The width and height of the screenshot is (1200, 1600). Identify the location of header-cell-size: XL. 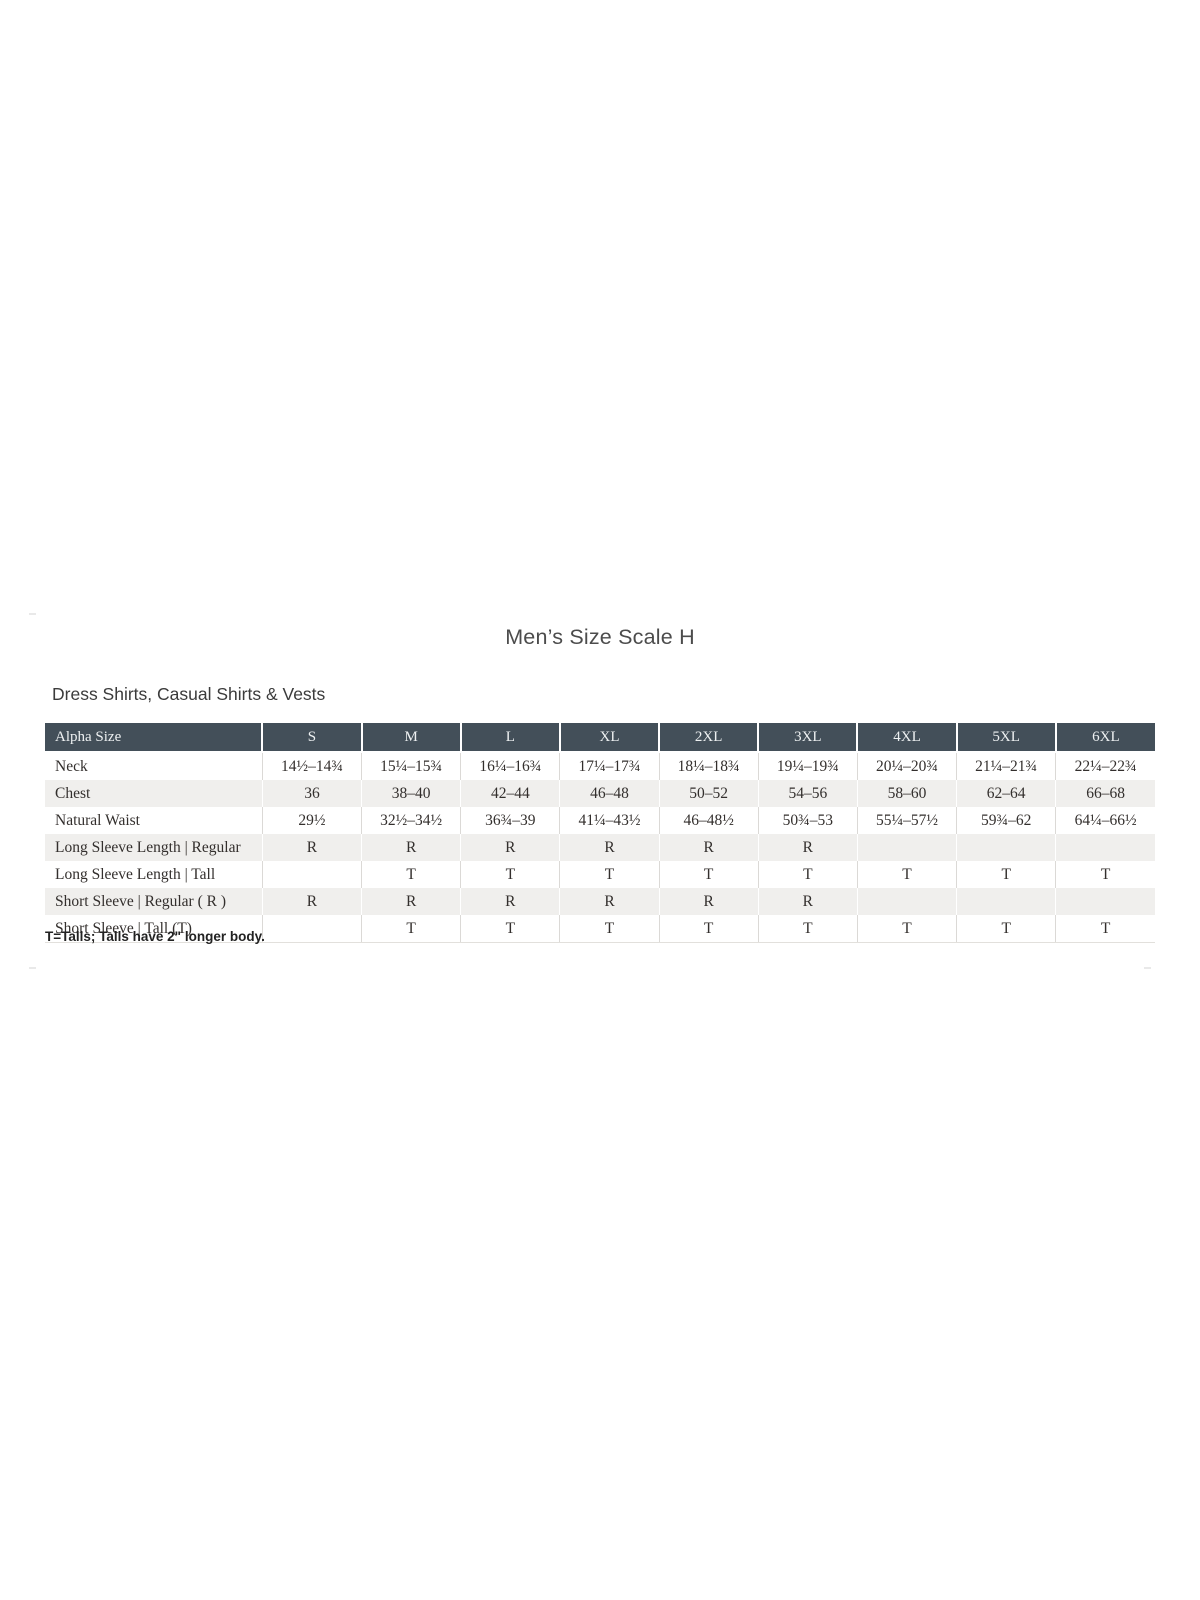
(610, 738).